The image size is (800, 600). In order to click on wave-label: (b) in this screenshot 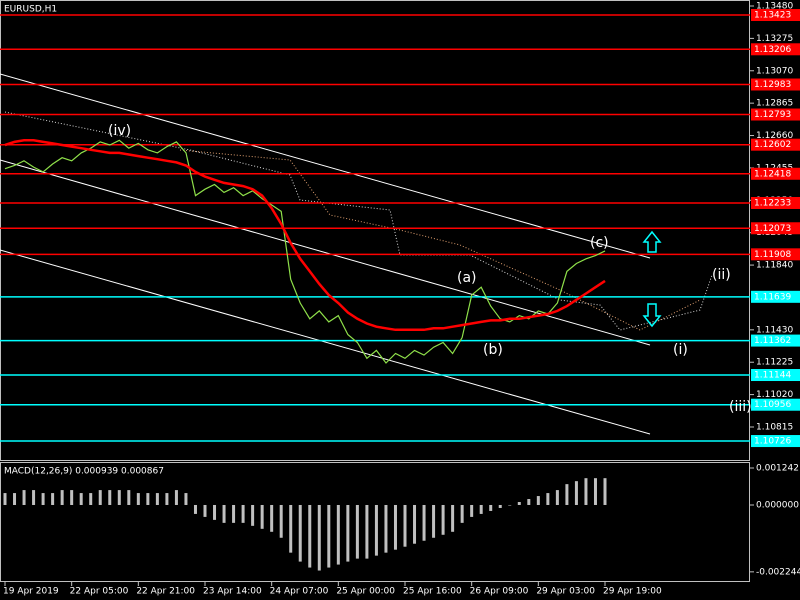, I will do `click(493, 350)`.